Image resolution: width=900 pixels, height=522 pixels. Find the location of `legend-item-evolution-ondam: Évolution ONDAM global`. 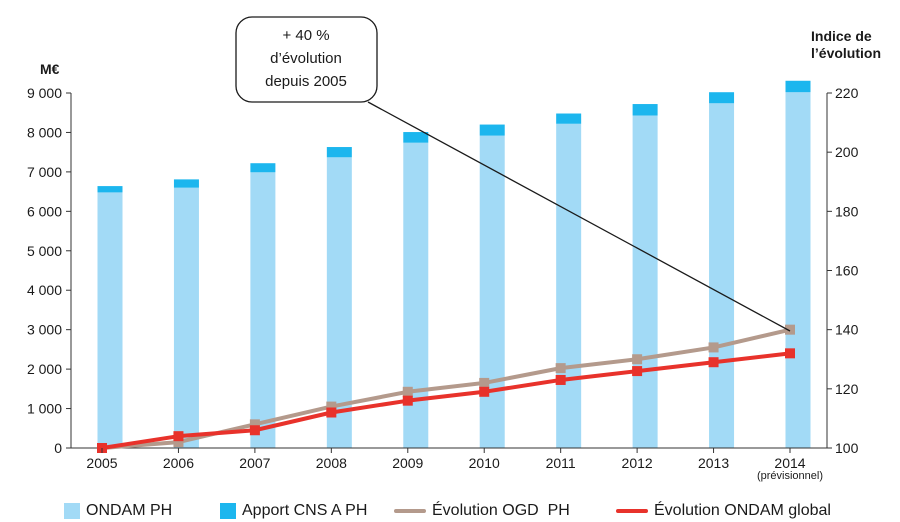

legend-item-evolution-ondam: Évolution ONDAM global is located at coordinates (723, 511).